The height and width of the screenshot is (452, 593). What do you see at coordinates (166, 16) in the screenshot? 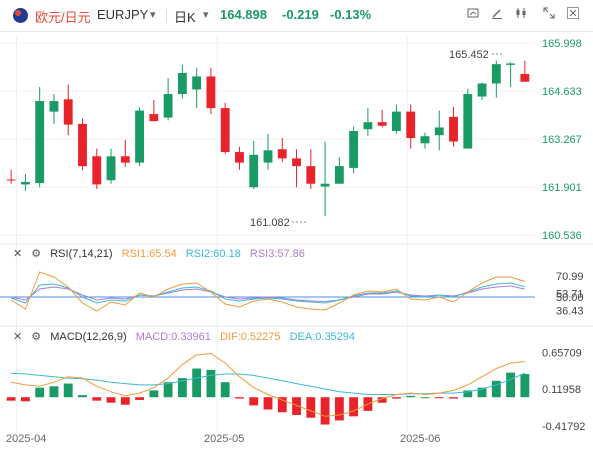
I see `header-divider` at bounding box center [166, 16].